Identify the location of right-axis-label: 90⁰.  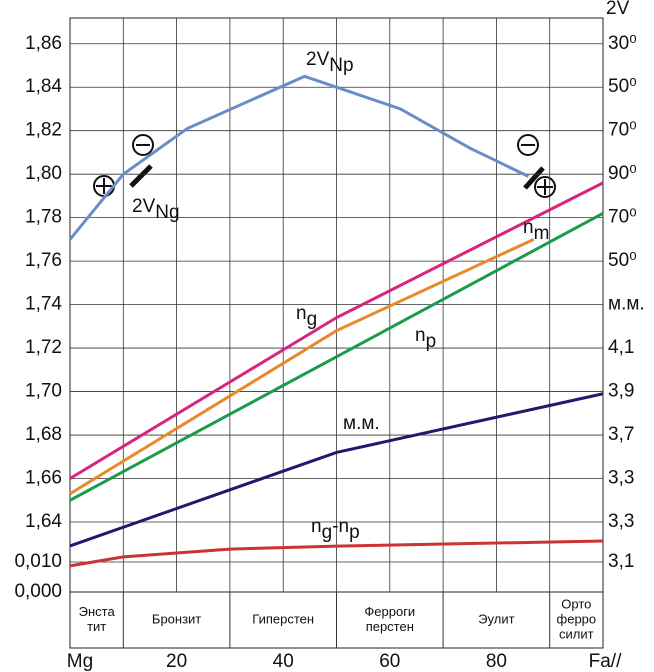
(622, 173).